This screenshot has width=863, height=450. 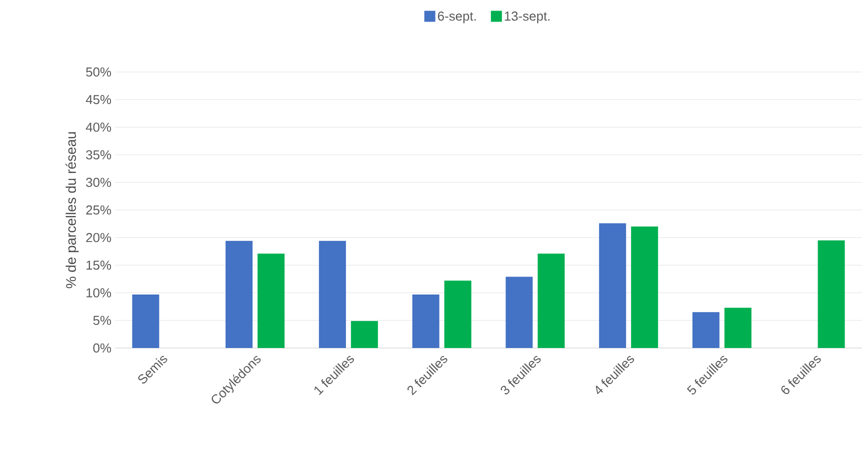 I want to click on y-tick-label: 40%, so click(x=99, y=127).